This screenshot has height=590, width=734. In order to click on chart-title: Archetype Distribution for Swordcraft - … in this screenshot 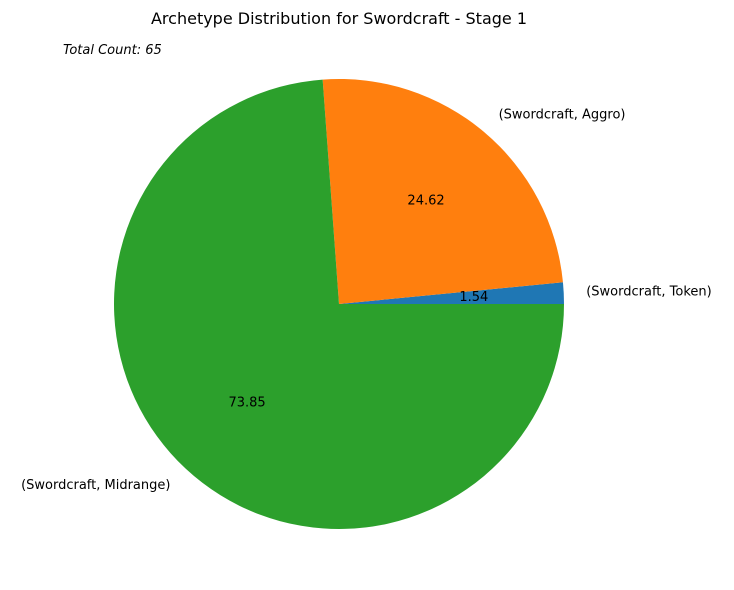, I will do `click(339, 18)`.